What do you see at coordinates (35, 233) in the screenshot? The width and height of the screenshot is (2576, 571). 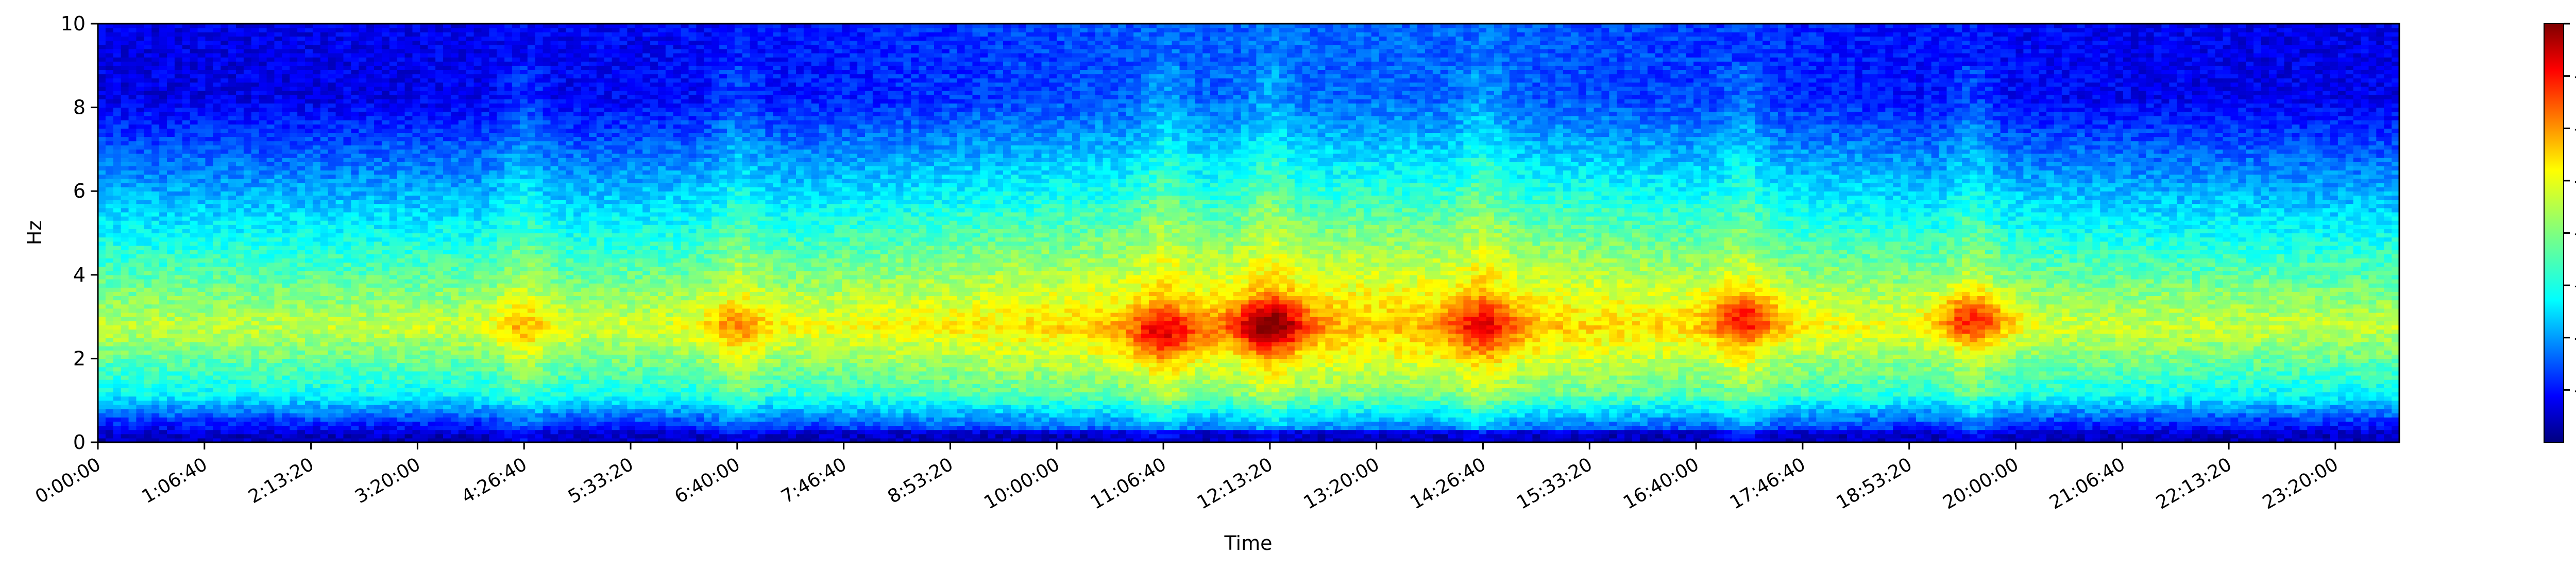 I see `y-axis-label: Hz` at bounding box center [35, 233].